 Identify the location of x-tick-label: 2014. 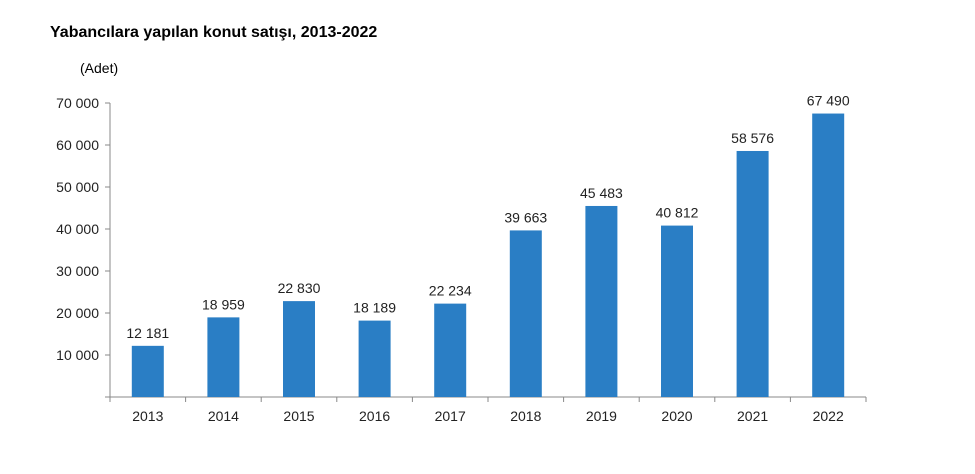
(223, 416).